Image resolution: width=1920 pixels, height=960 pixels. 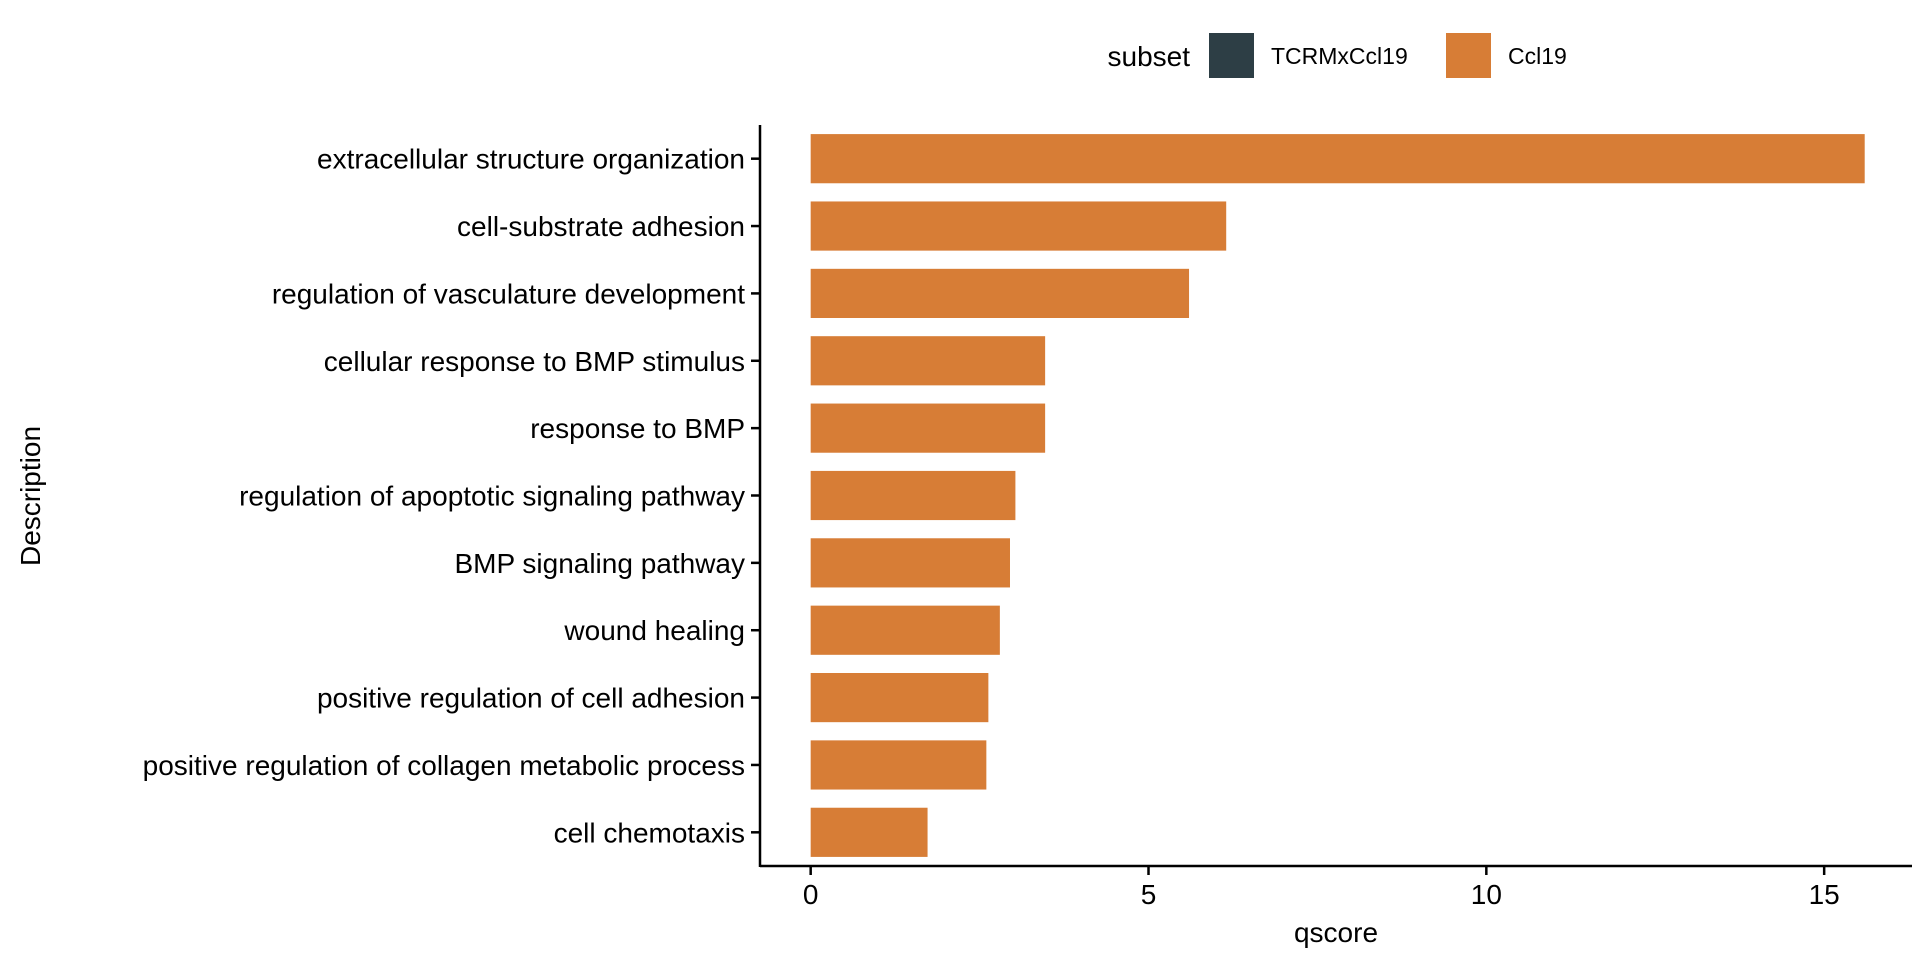 I want to click on legend-label-1: TCRMxCcl19, so click(x=1339, y=56).